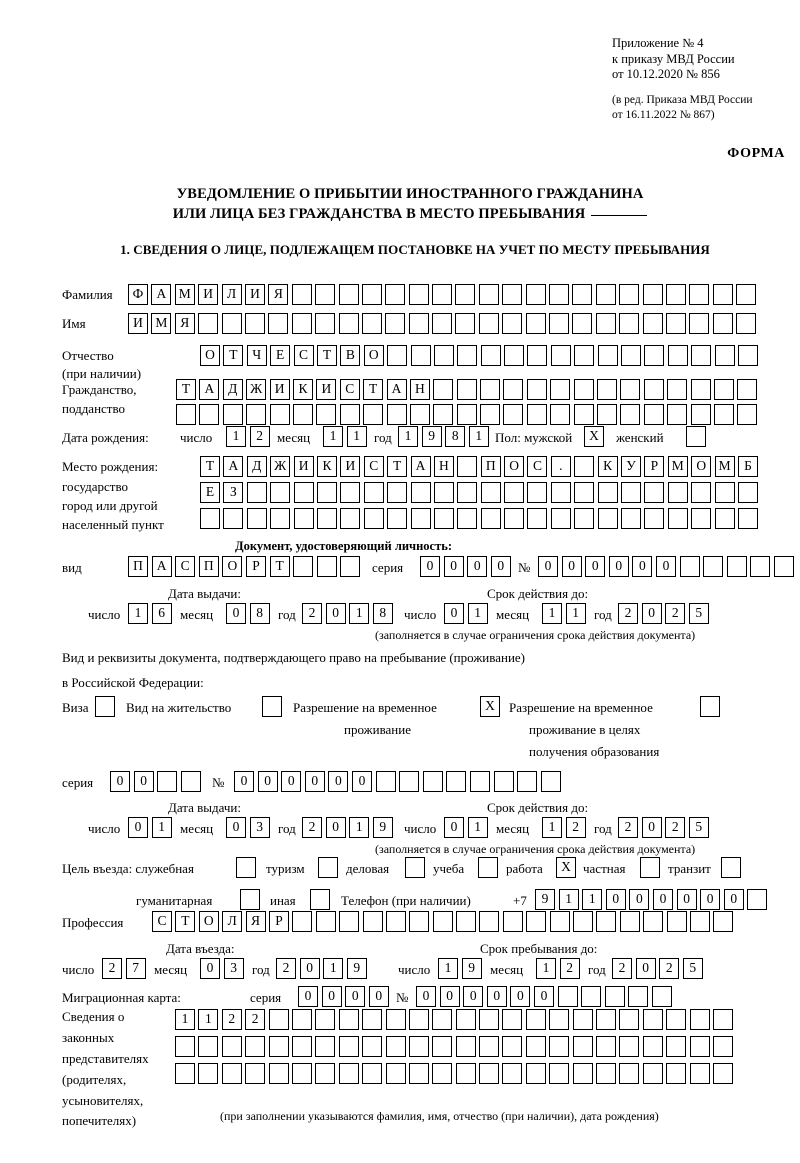  Describe the element at coordinates (255, 921) in the screenshot. I see `char-cell: Я` at that location.